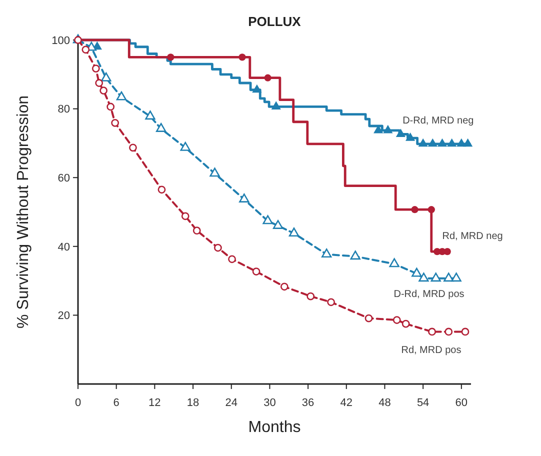 The image size is (541, 456). What do you see at coordinates (429, 294) in the screenshot?
I see `series-label: D-Rd, MRD pos` at bounding box center [429, 294].